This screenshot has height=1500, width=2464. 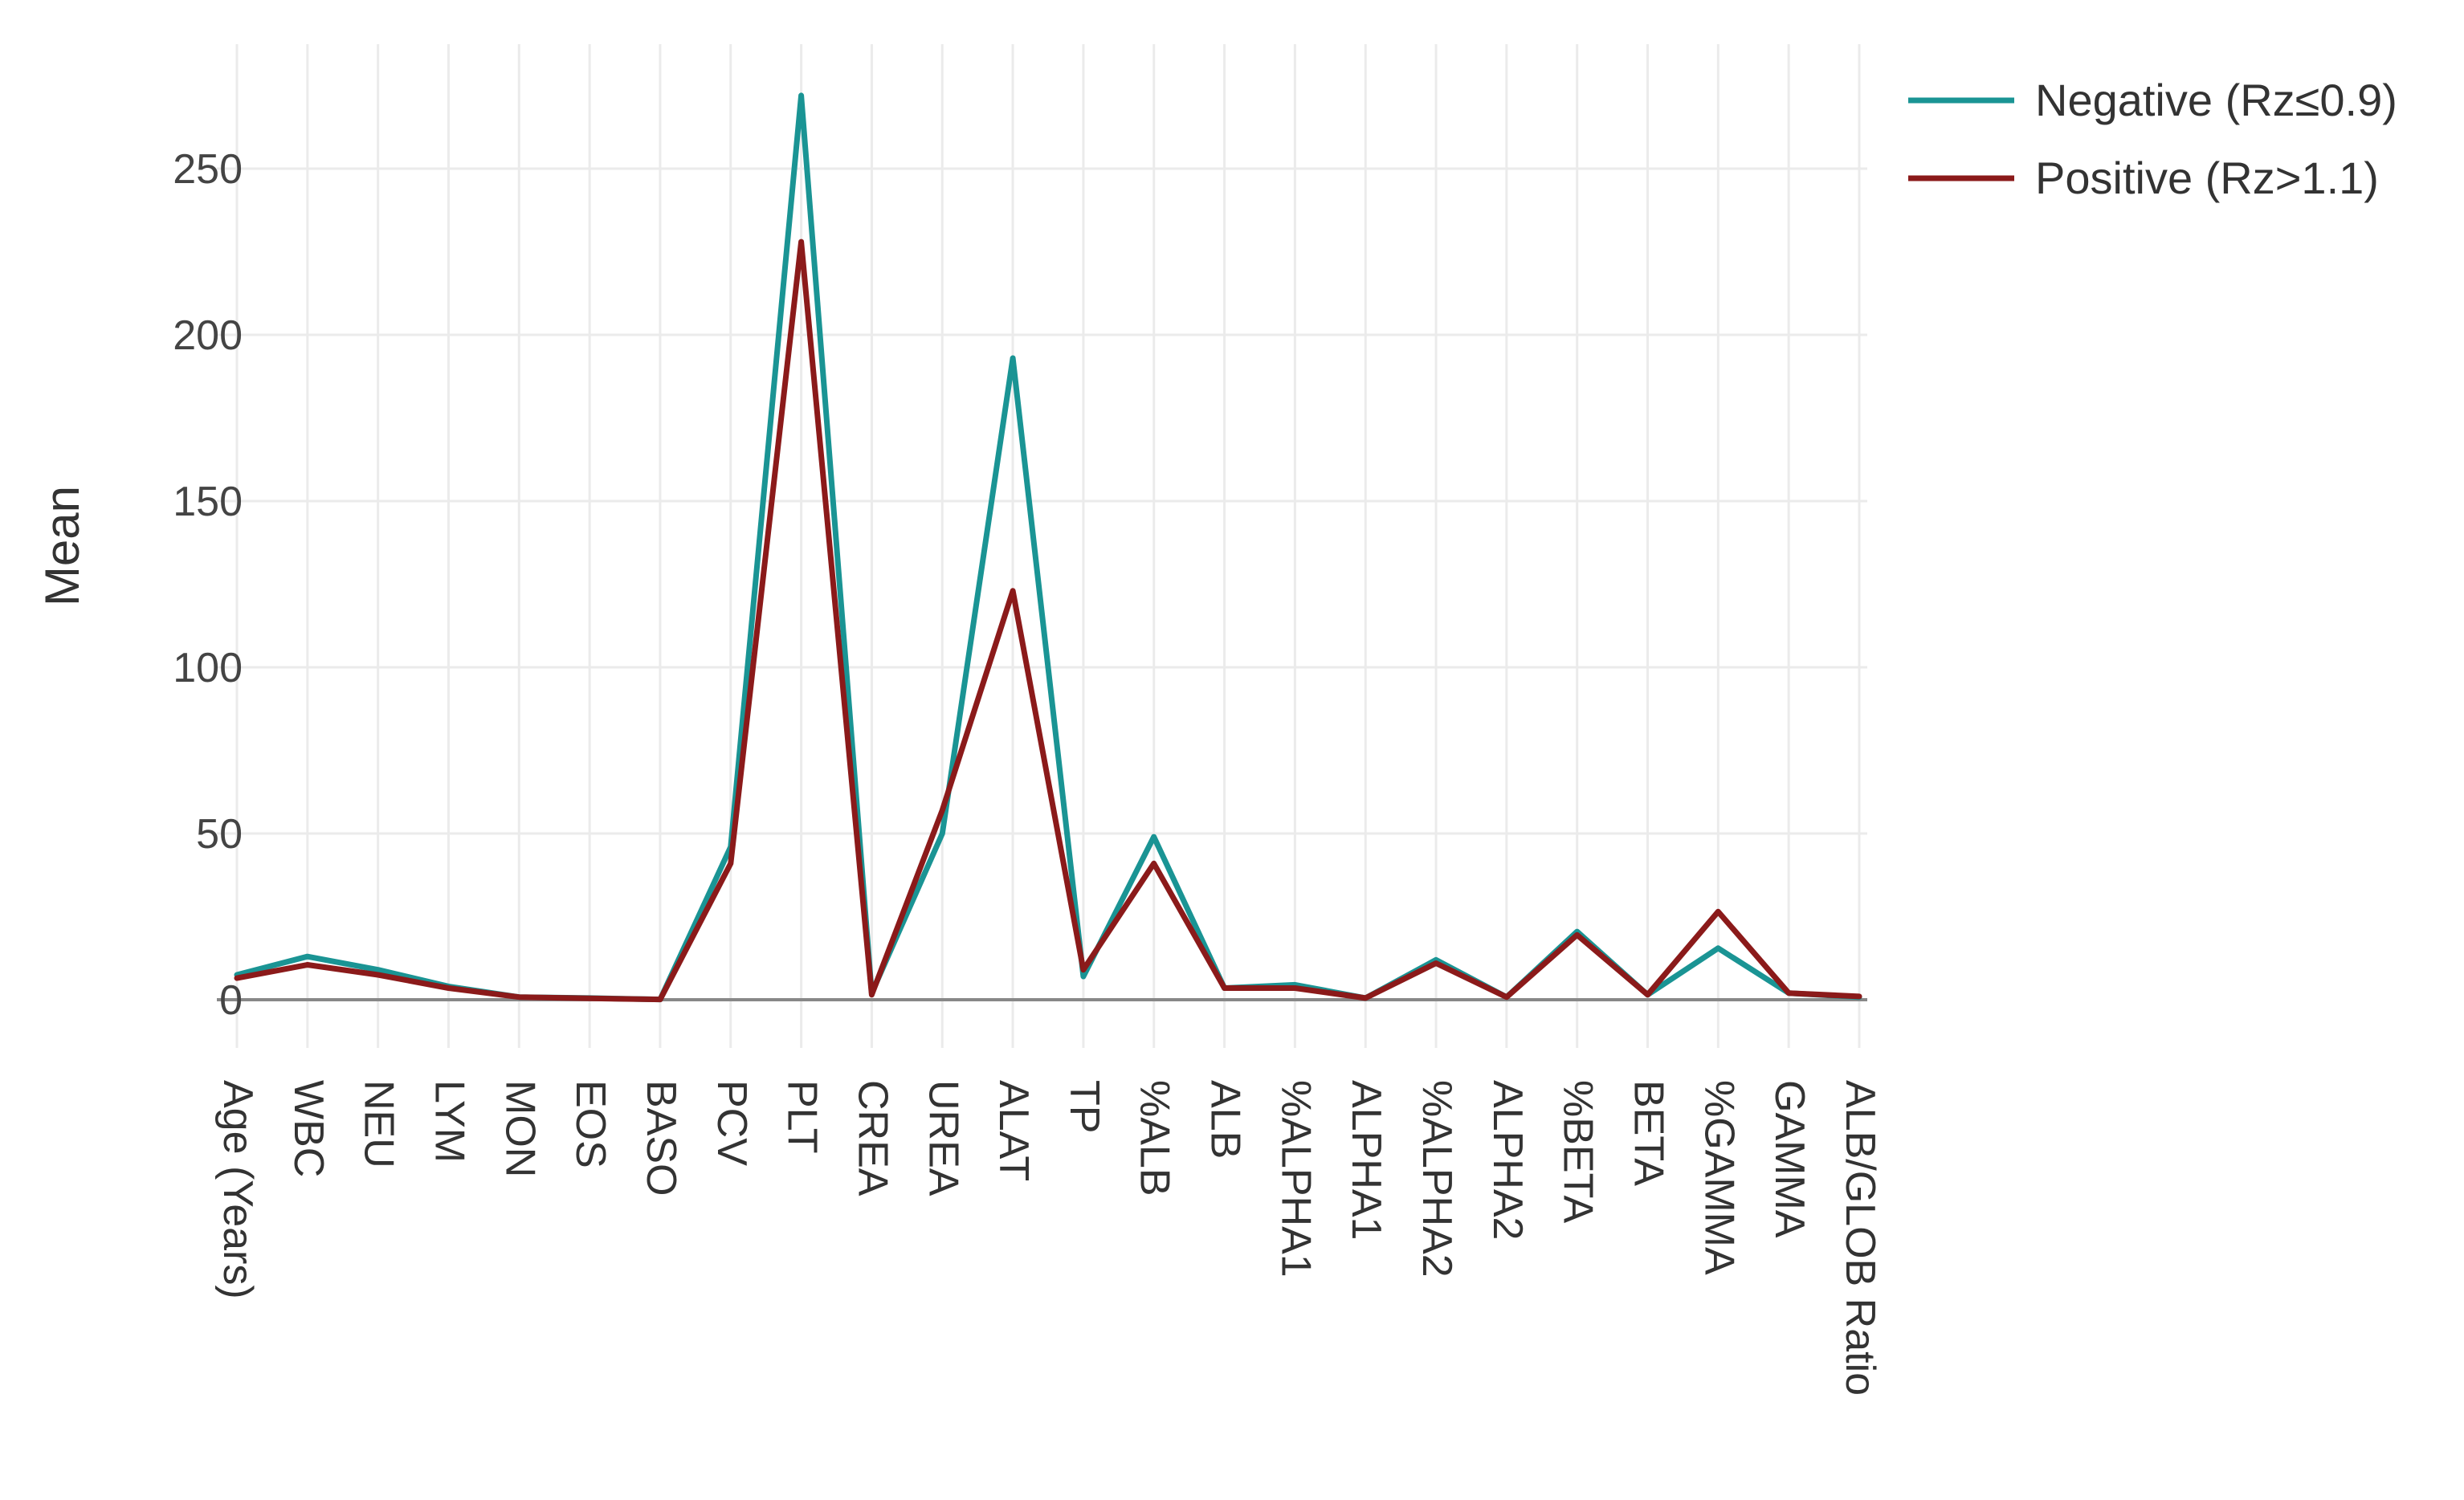 I want to click on x-tick-label: ALPHA1, so click(x=1366, y=1160).